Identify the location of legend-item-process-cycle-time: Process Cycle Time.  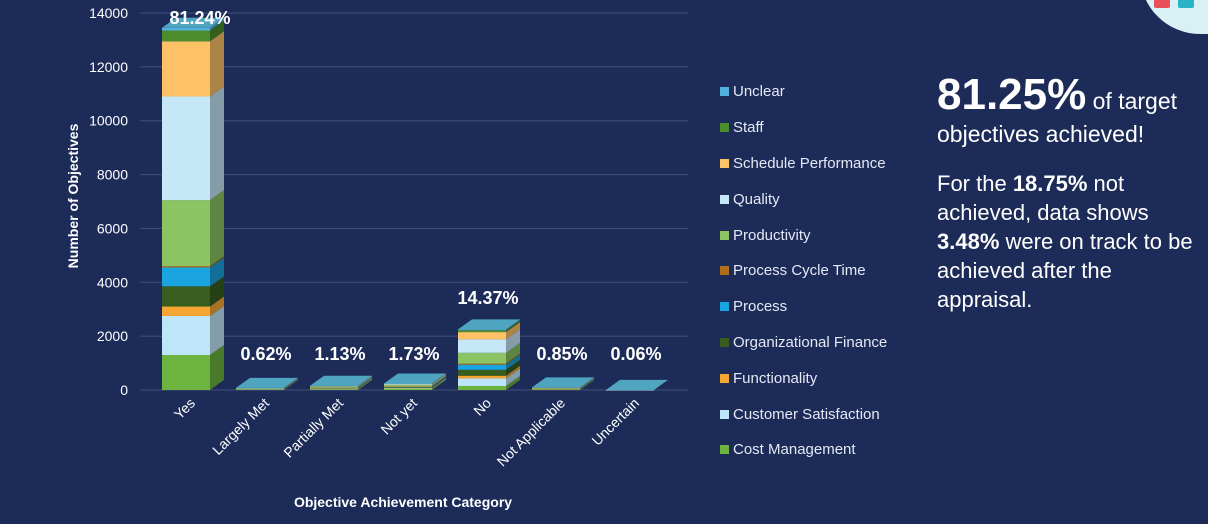
(820, 271).